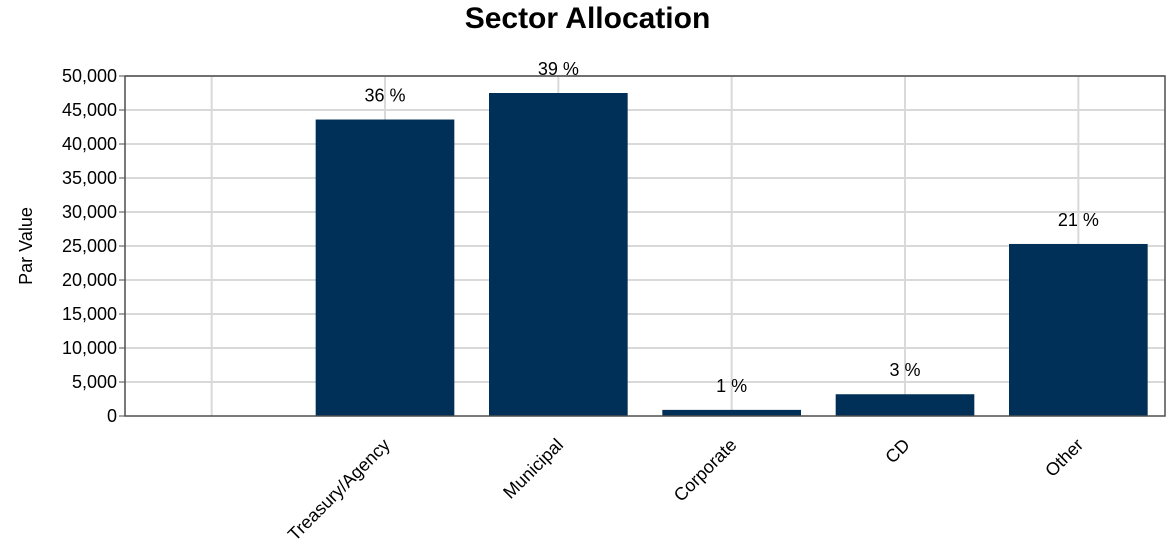 The height and width of the screenshot is (554, 1175). Describe the element at coordinates (89, 348) in the screenshot. I see `y-tick-label: 10,000` at that location.